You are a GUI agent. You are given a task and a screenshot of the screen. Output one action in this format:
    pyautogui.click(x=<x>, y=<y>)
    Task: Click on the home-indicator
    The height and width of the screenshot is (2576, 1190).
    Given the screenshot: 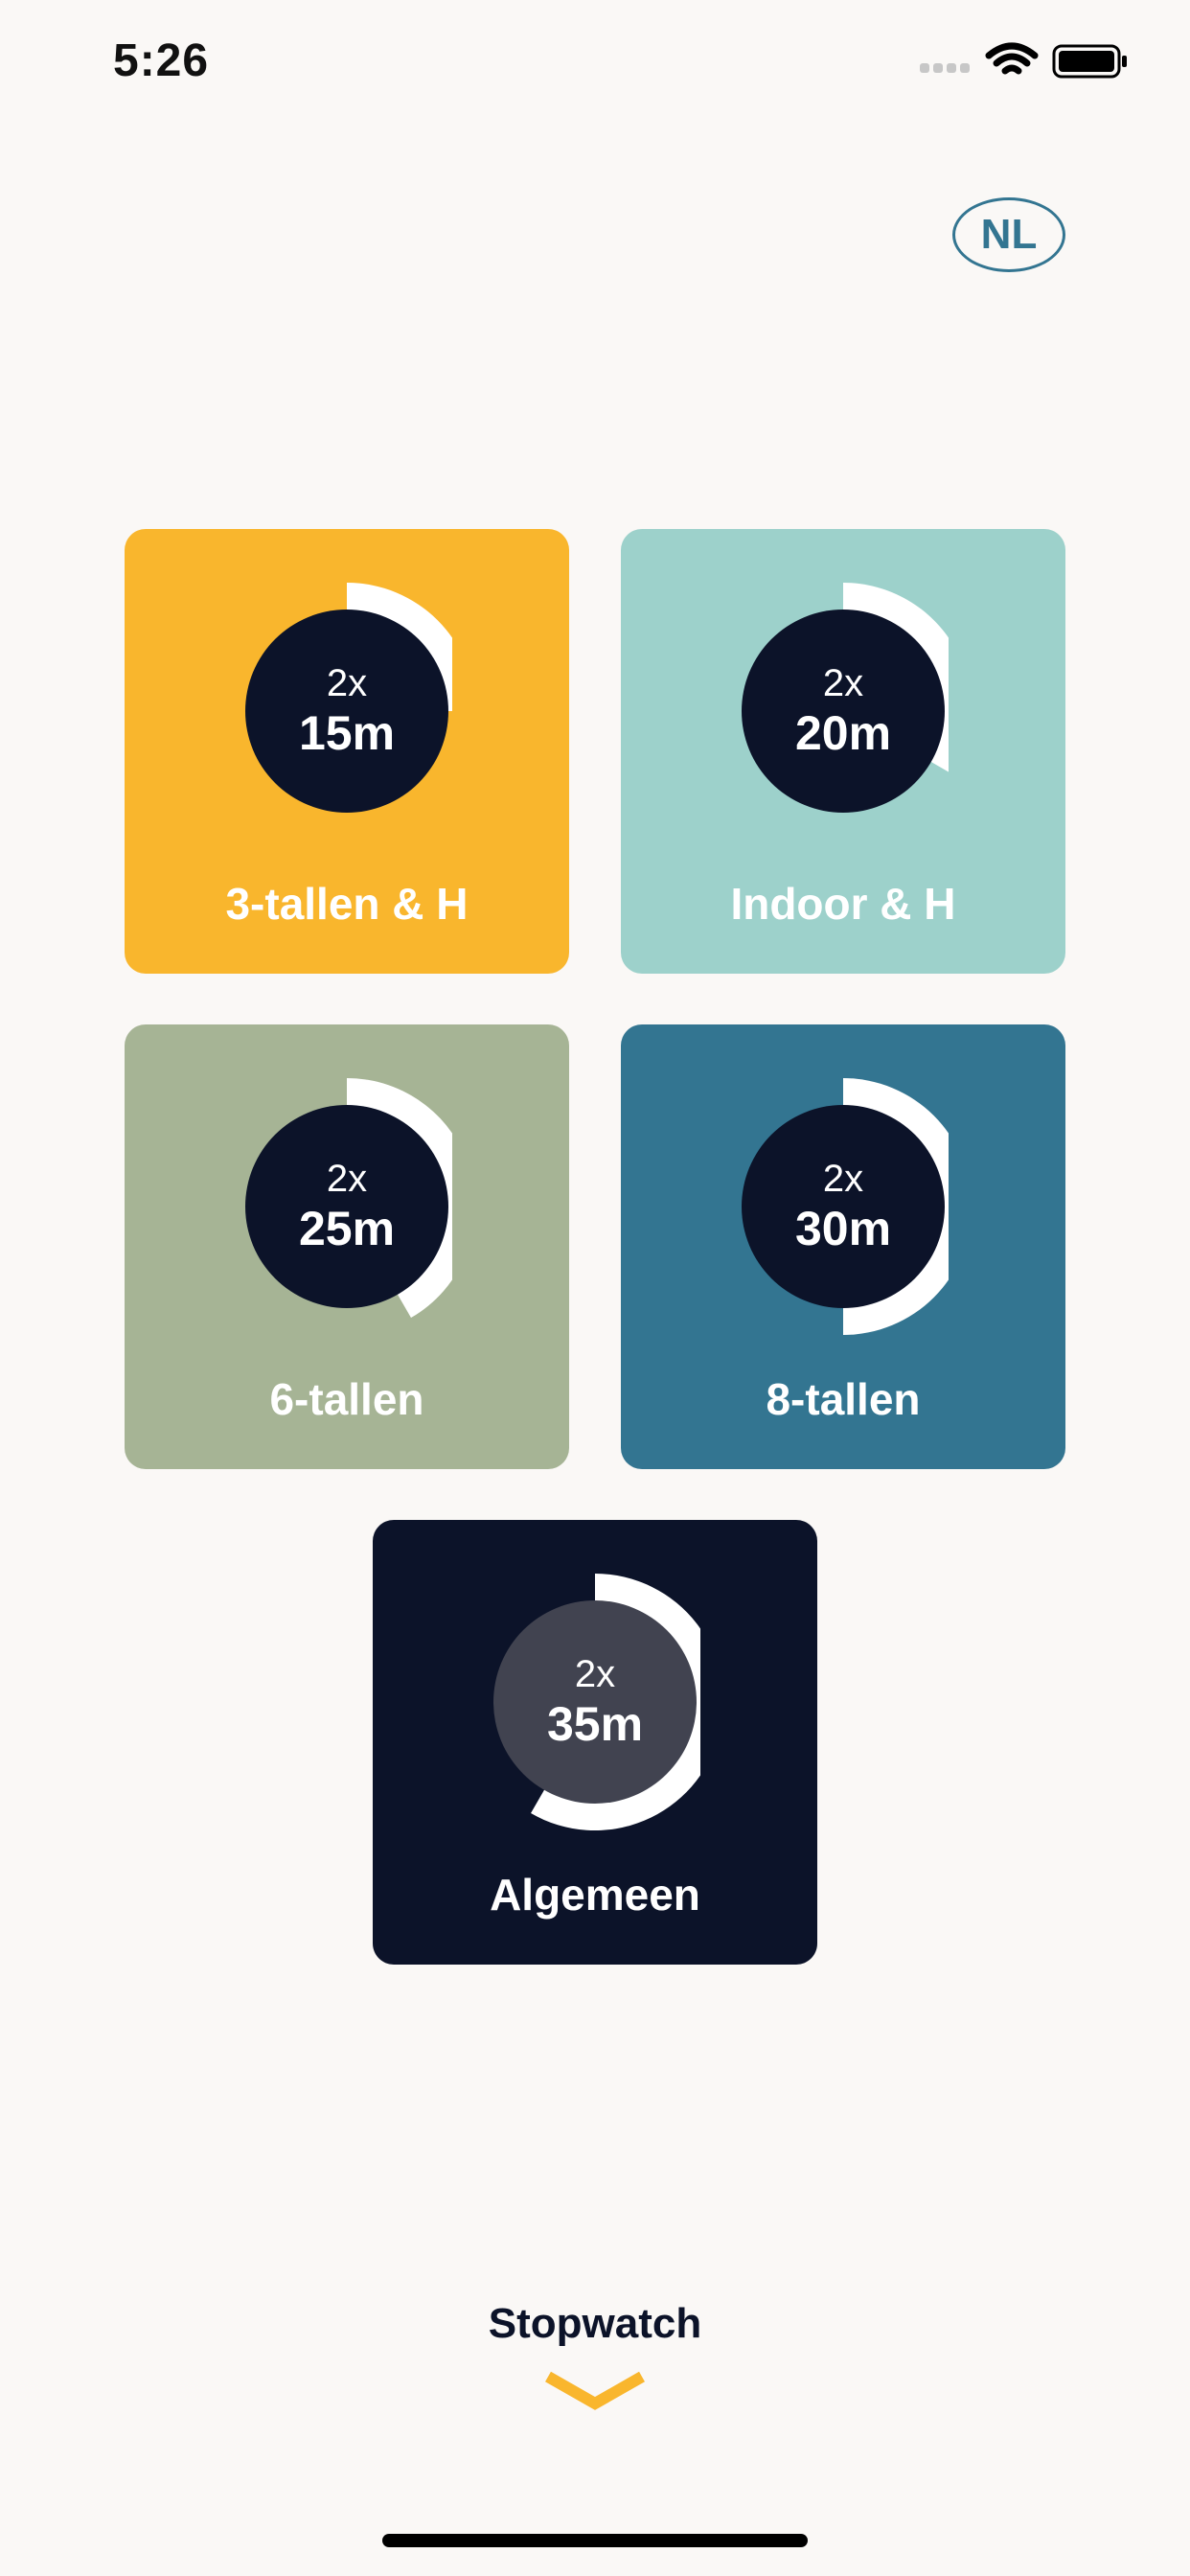 What is the action you would take?
    pyautogui.click(x=595, y=2540)
    